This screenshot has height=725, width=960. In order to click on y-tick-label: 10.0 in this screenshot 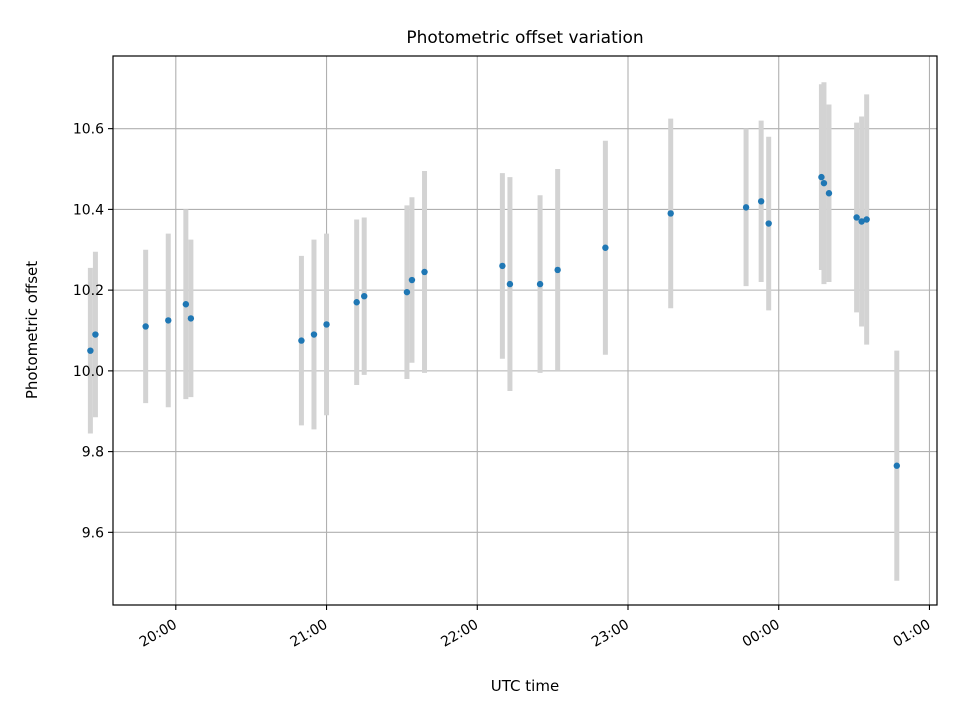, I will do `click(88, 372)`.